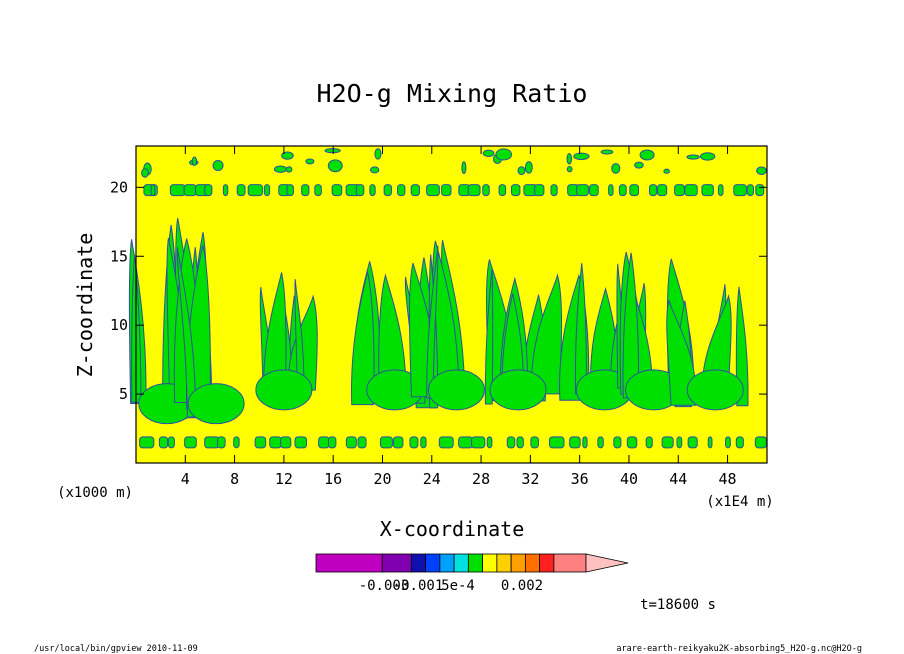 The image size is (904, 654). Describe the element at coordinates (458, 586) in the screenshot. I see `colorbar-tick-label: 5e-4` at that location.